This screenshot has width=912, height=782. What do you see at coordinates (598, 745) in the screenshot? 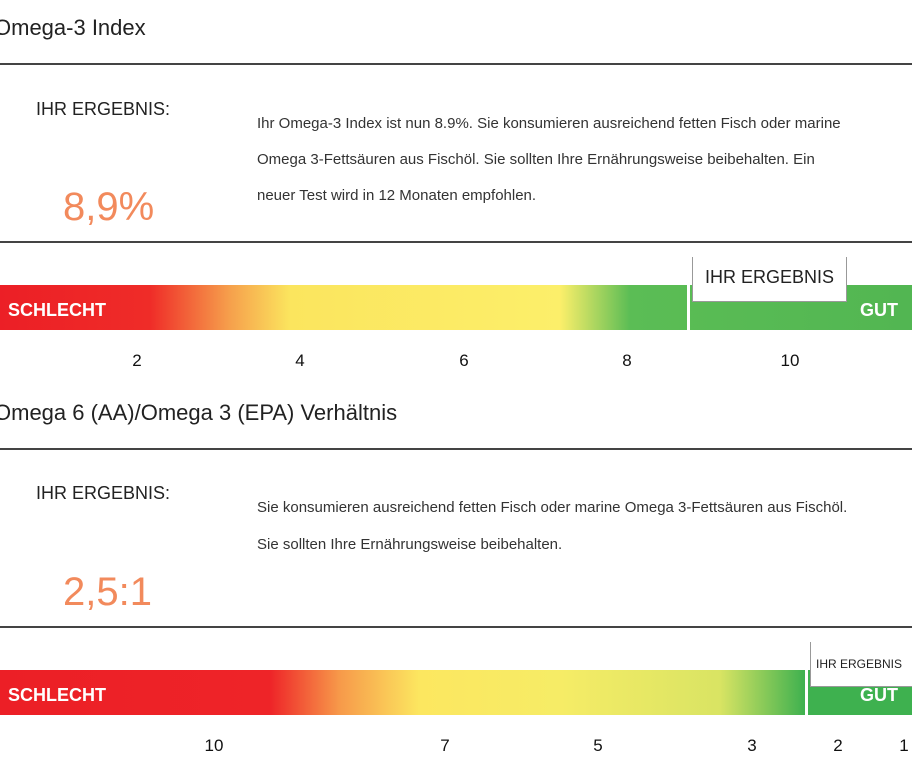
I see `scale-tick: 5` at bounding box center [598, 745].